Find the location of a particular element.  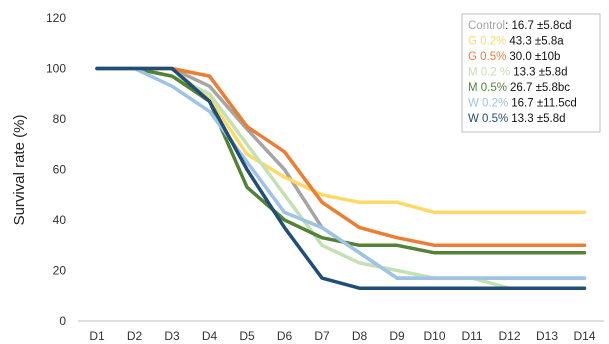

x-tick-label: D13 is located at coordinates (547, 336).